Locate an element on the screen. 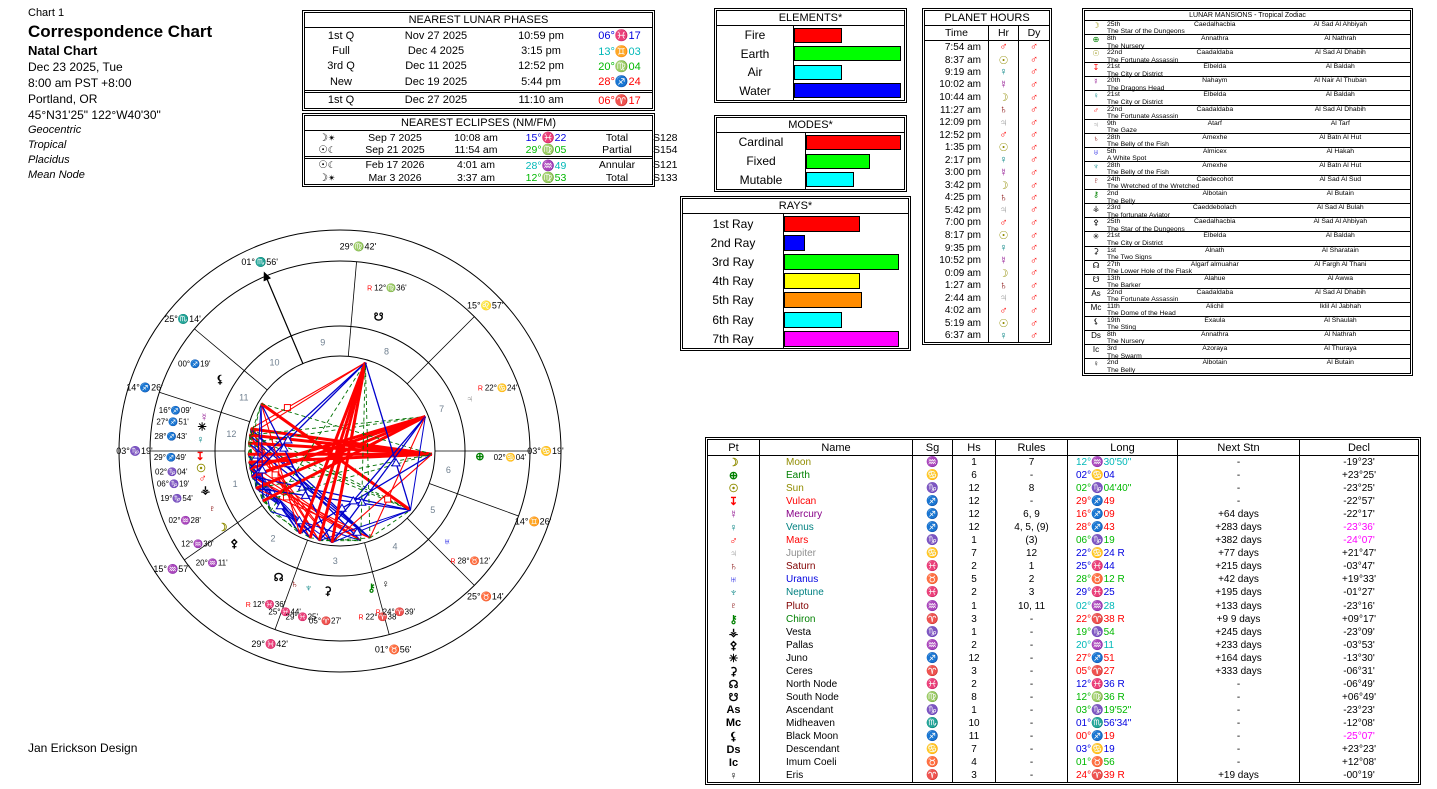 The height and width of the screenshot is (789, 1437). next-station: +19 days is located at coordinates (1239, 776).